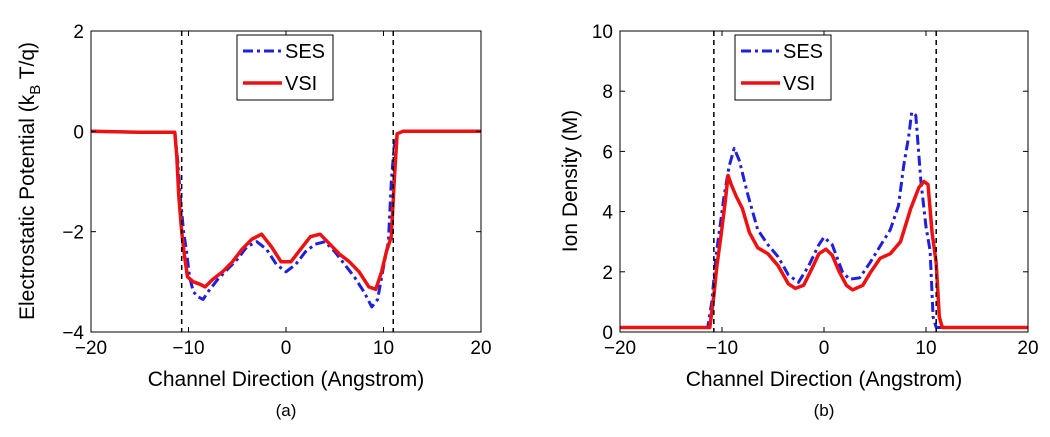  I want to click on y-tick-label: −4, so click(73, 333).